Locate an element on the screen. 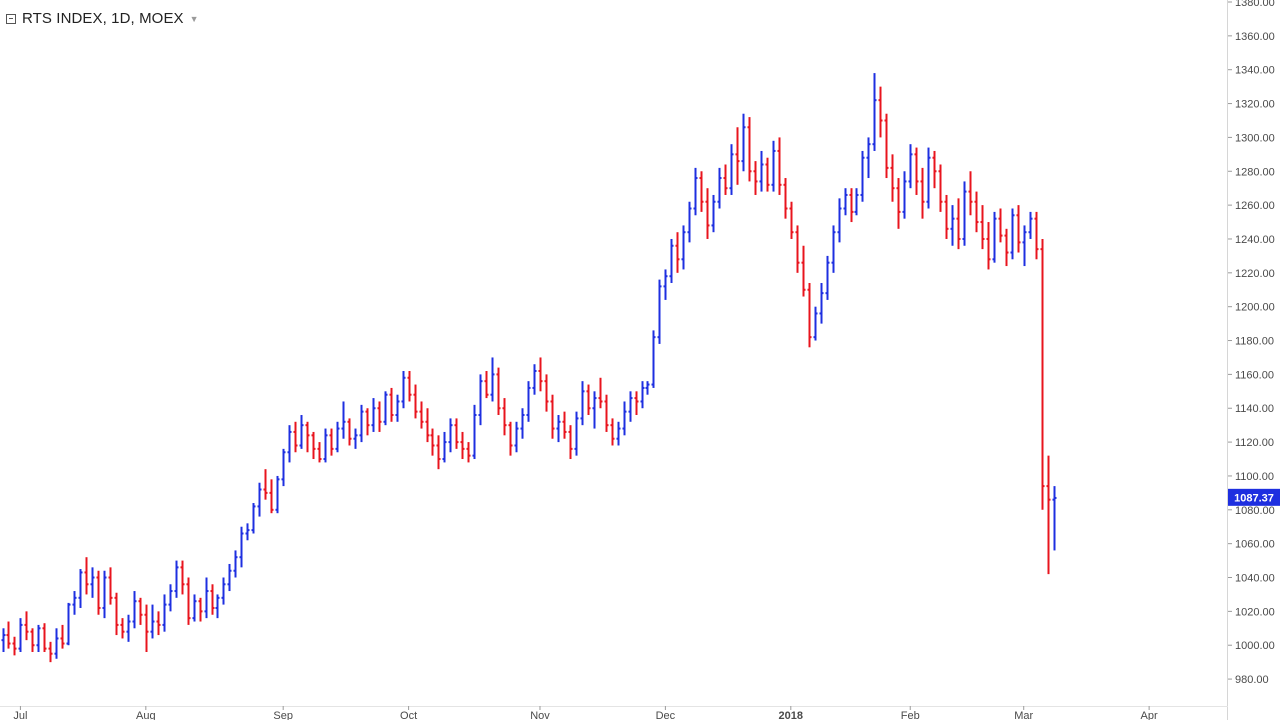 Image resolution: width=1280 pixels, height=725 pixels. symbol-title: RTS INDEX, 1D, MOEX is located at coordinates (103, 18).